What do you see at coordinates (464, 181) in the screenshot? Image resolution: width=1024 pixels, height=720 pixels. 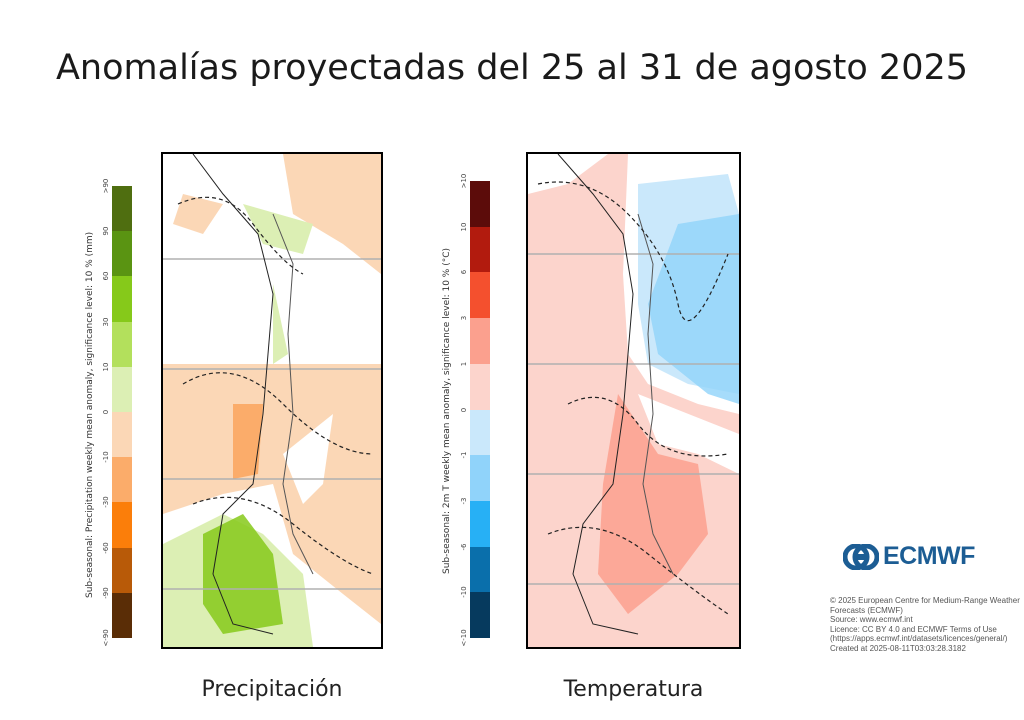 I see `colorbar-tick-label: >10` at bounding box center [464, 181].